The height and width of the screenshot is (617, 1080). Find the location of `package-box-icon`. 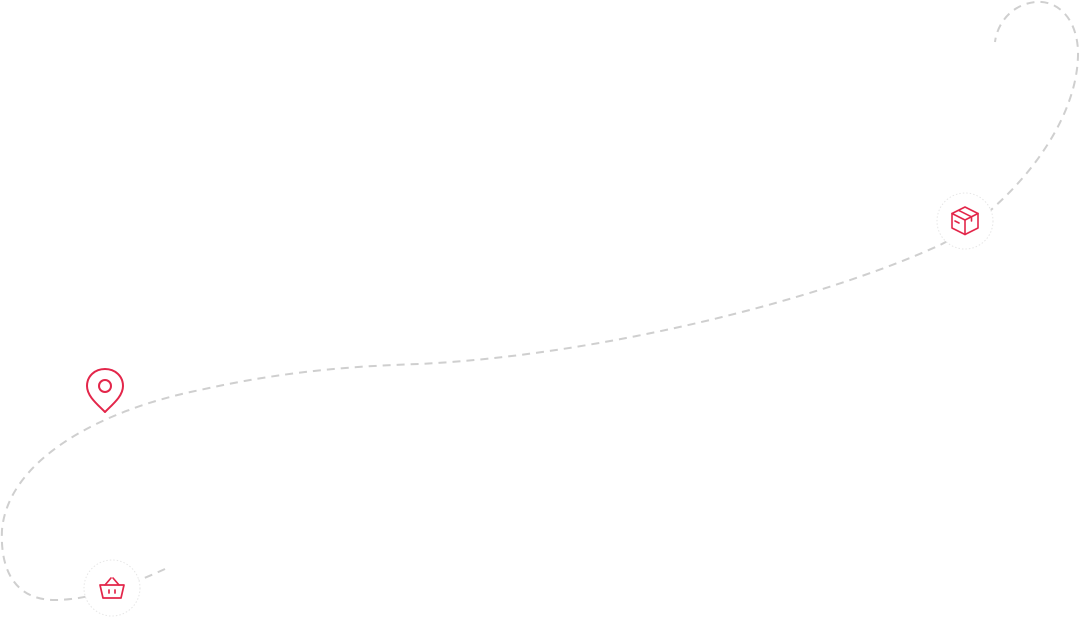

package-box-icon is located at coordinates (965, 221).